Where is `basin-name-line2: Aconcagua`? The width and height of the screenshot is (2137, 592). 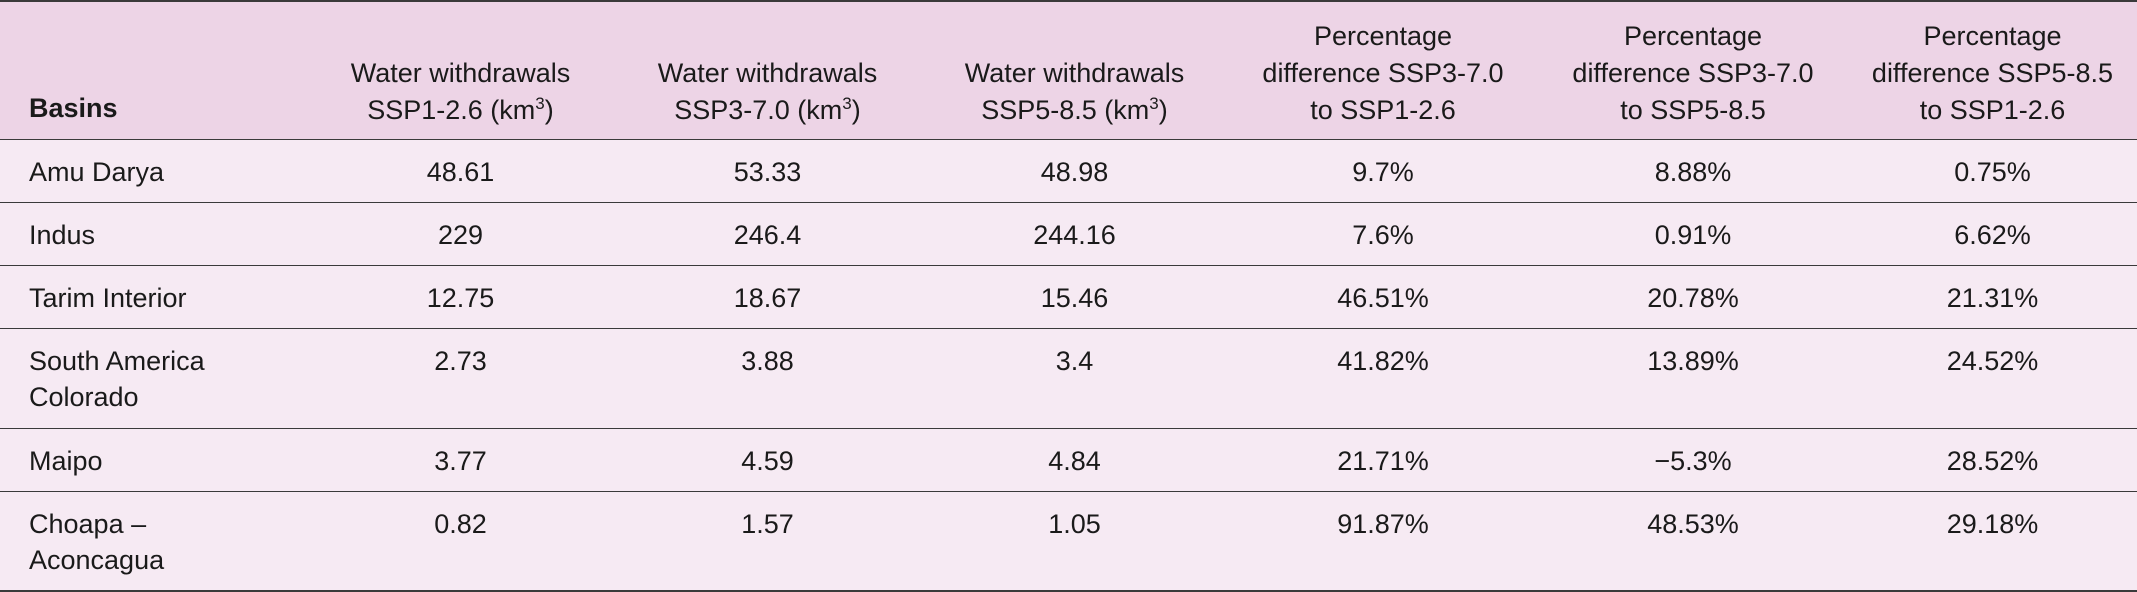 basin-name-line2: Aconcagua is located at coordinates (97, 559).